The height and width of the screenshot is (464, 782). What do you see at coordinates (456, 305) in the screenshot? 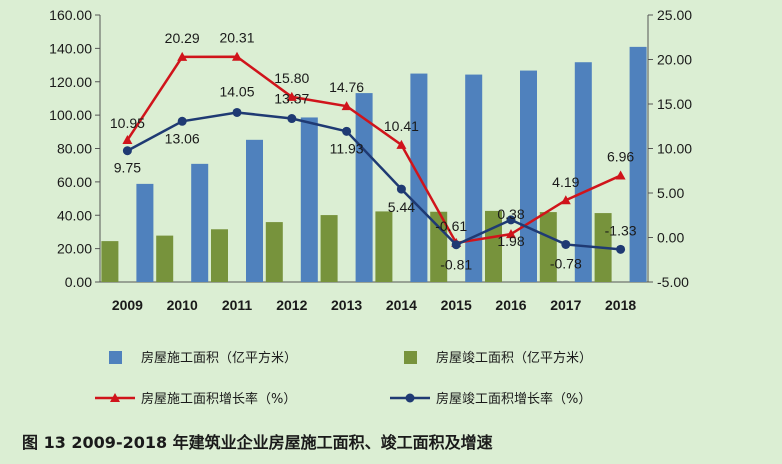
I see `x-tick-label: 2015` at bounding box center [456, 305].